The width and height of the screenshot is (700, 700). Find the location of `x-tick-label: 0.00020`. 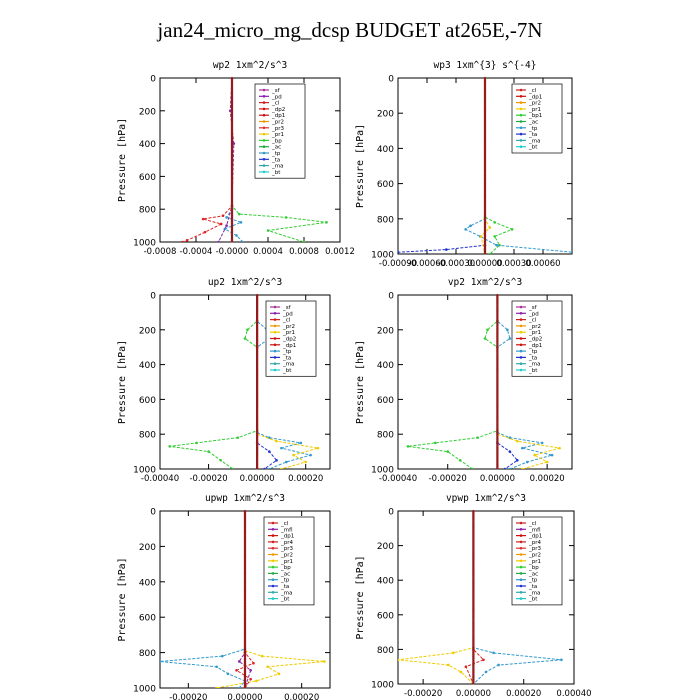

x-tick-label: 0.00020 is located at coordinates (305, 479).